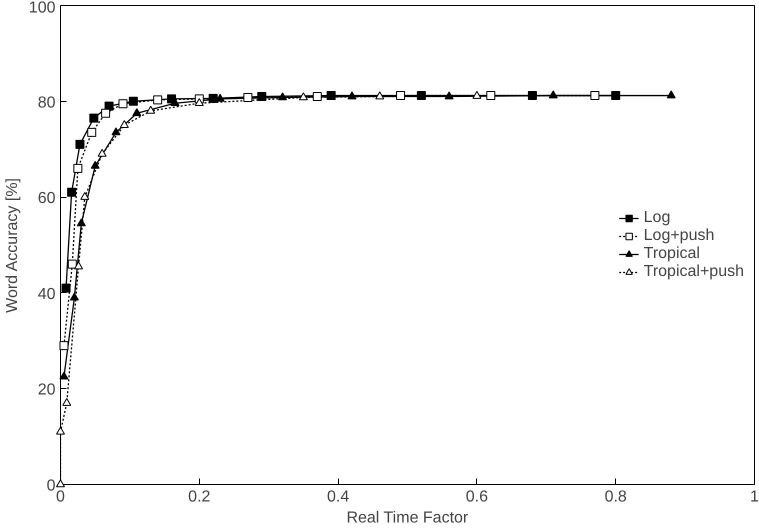  Describe the element at coordinates (47, 390) in the screenshot. I see `y-tick-label: 20` at that location.